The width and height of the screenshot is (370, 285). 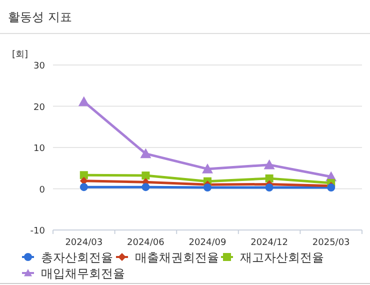 What do you see at coordinates (40, 67) in the screenshot?
I see `y-tick-label: 30` at bounding box center [40, 67].